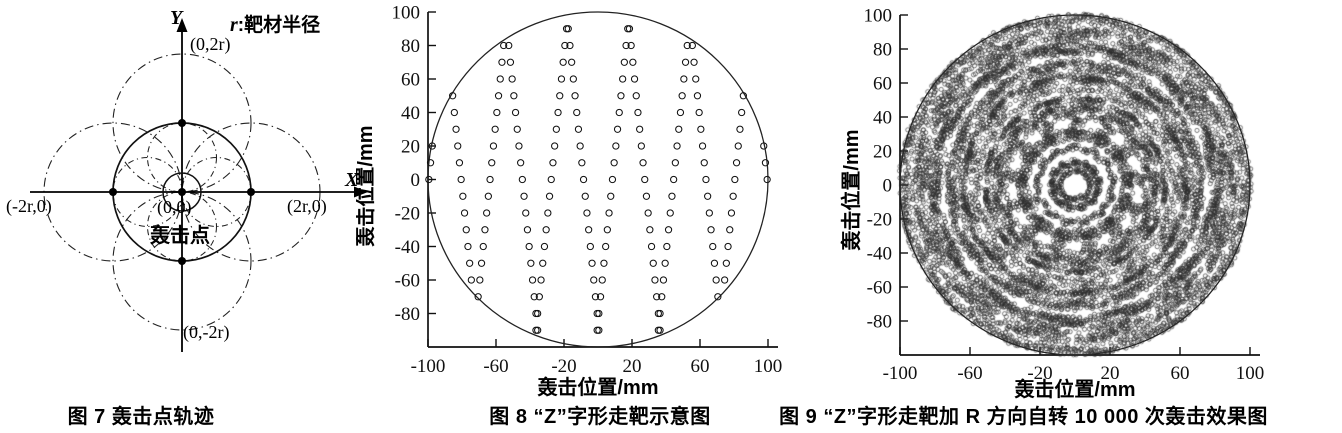  Describe the element at coordinates (879, 322) in the screenshot. I see `y-tick-label: -80` at that location.